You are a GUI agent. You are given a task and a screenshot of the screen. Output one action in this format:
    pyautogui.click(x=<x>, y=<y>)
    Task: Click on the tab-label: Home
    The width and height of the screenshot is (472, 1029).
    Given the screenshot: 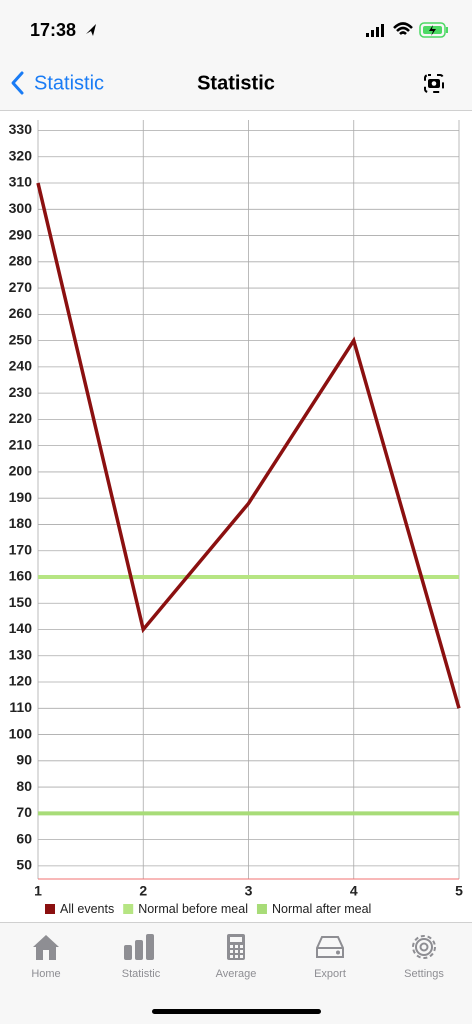 What is the action you would take?
    pyautogui.click(x=45, y=974)
    